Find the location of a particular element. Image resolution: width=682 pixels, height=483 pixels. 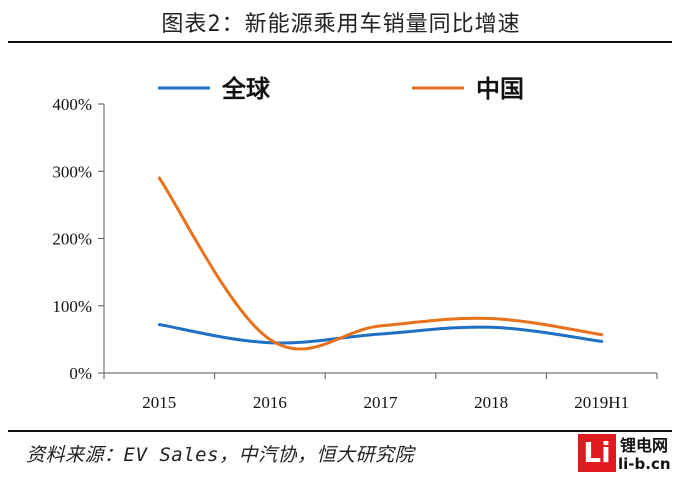

title-rule is located at coordinates (340, 42).